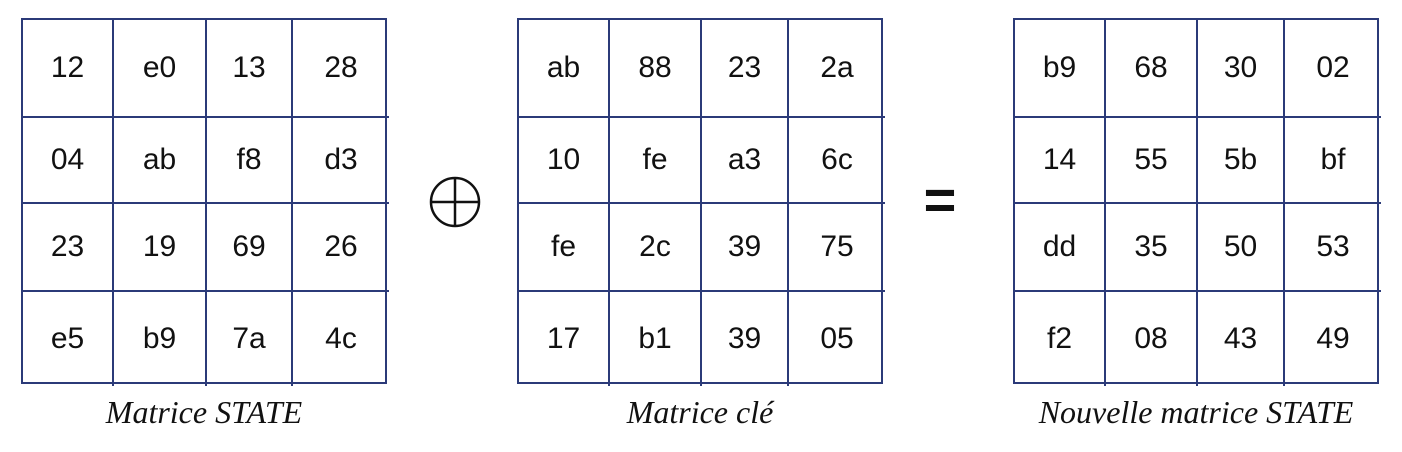 The height and width of the screenshot is (452, 1402). I want to click on key-cell: 05, so click(837, 338).